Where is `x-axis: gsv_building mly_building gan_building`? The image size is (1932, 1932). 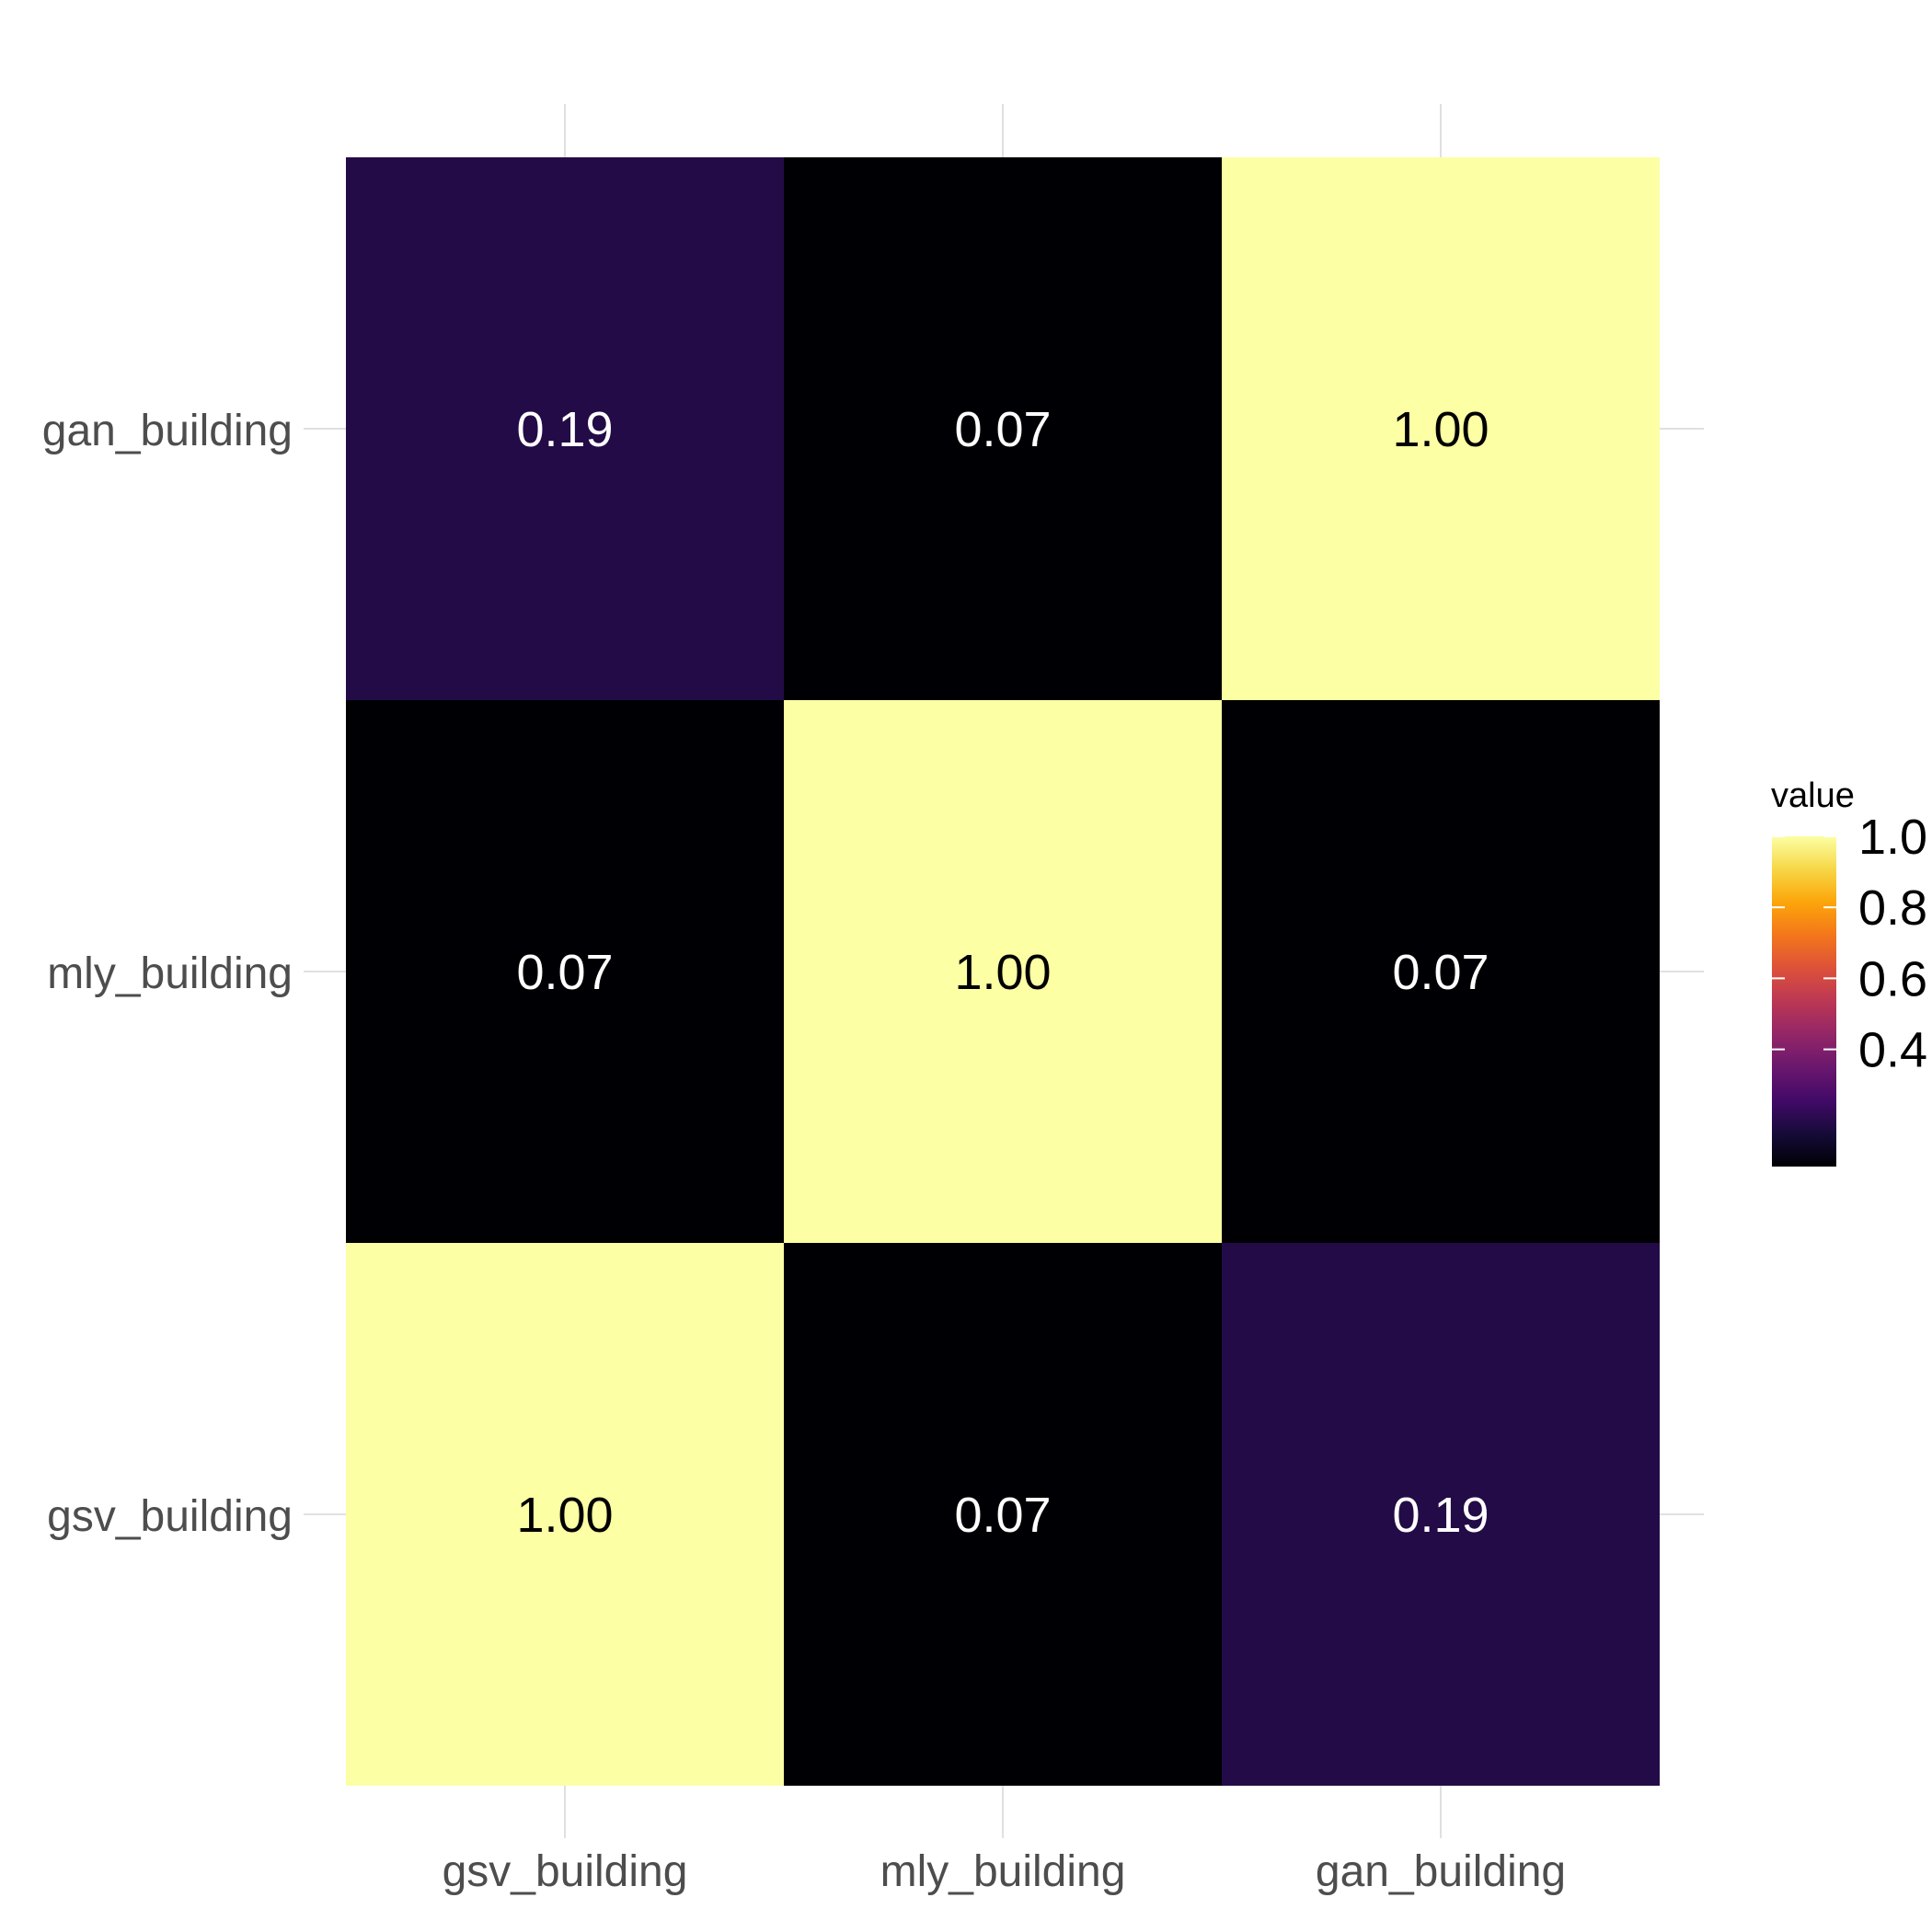
x-axis: gsv_building mly_building gan_building is located at coordinates (1005, 1871).